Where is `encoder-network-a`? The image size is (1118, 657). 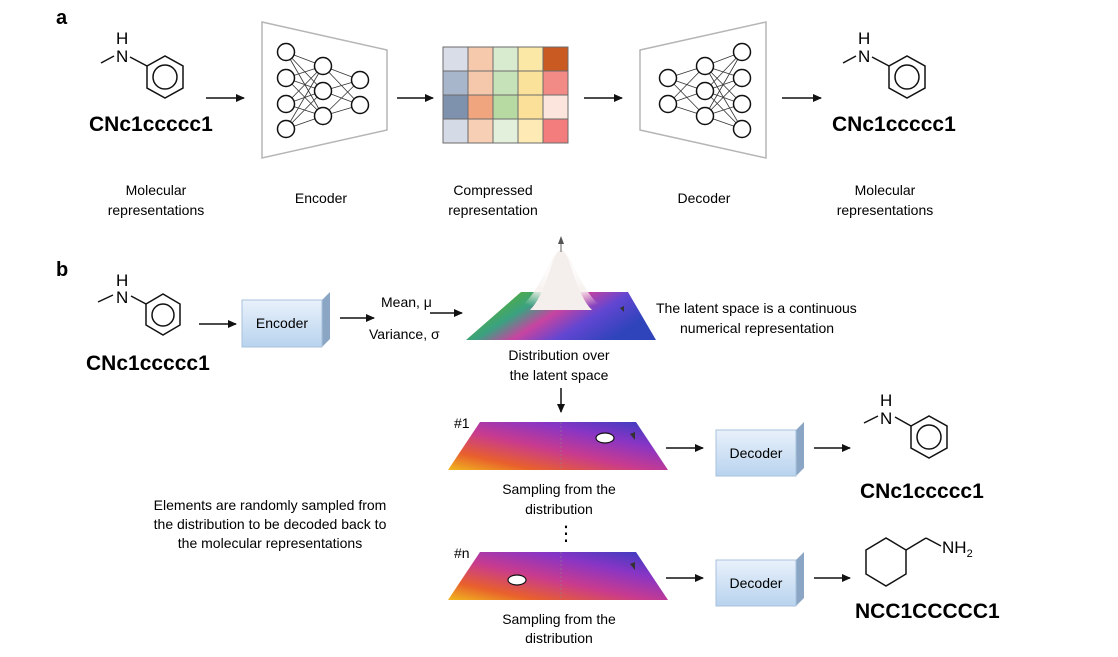 encoder-network-a is located at coordinates (324, 90).